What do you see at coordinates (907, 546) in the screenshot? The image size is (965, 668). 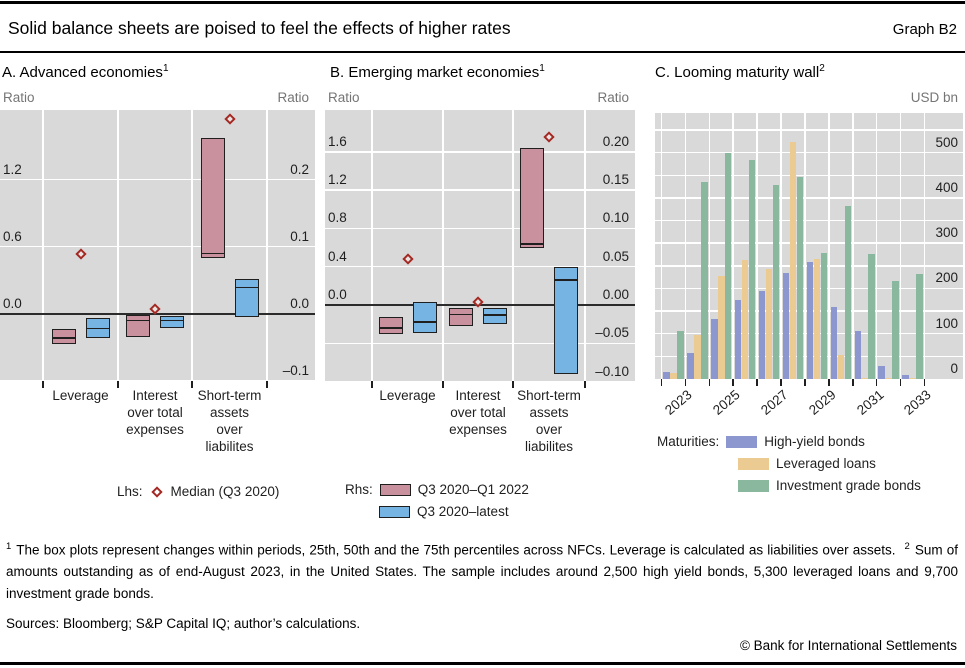 I see `footnote-2-marker: 2` at bounding box center [907, 546].